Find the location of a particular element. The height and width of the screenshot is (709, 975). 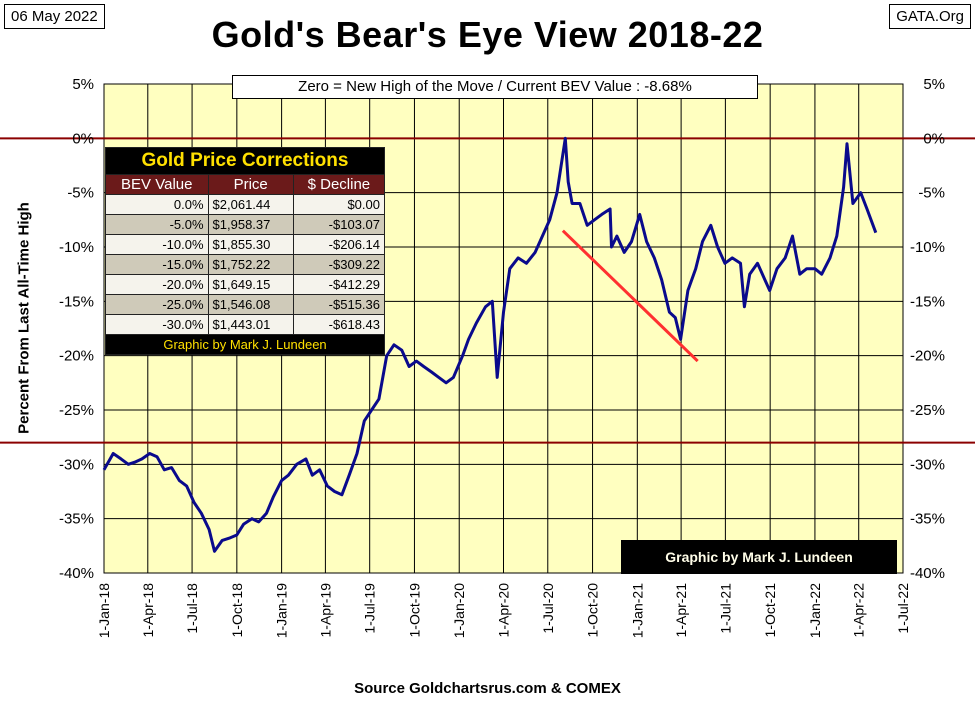

site-label: GATA.Org is located at coordinates (930, 16).